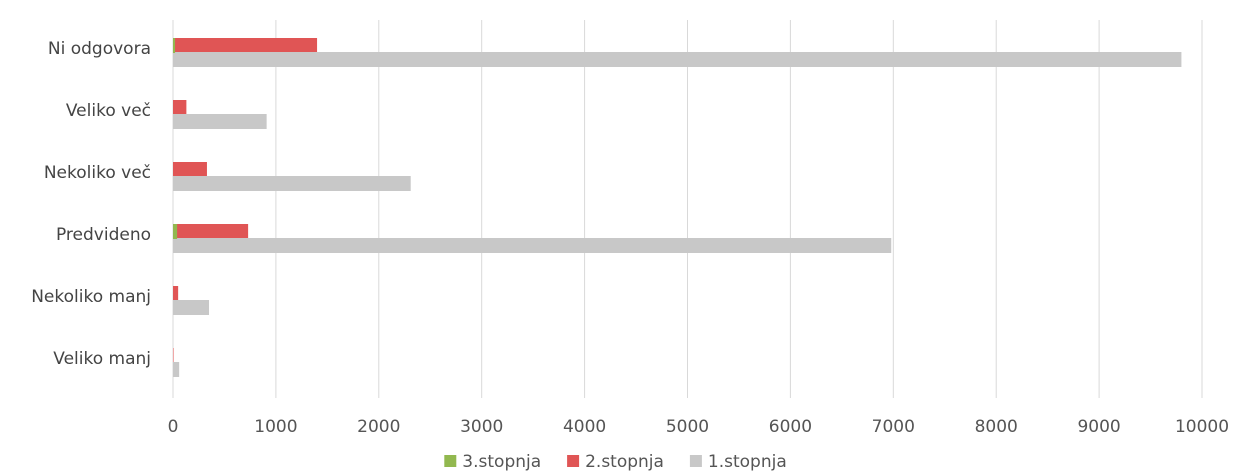 This screenshot has height=474, width=1235. Describe the element at coordinates (220, 121) in the screenshot. I see `bar-1-stopnja-veliko-več` at that location.